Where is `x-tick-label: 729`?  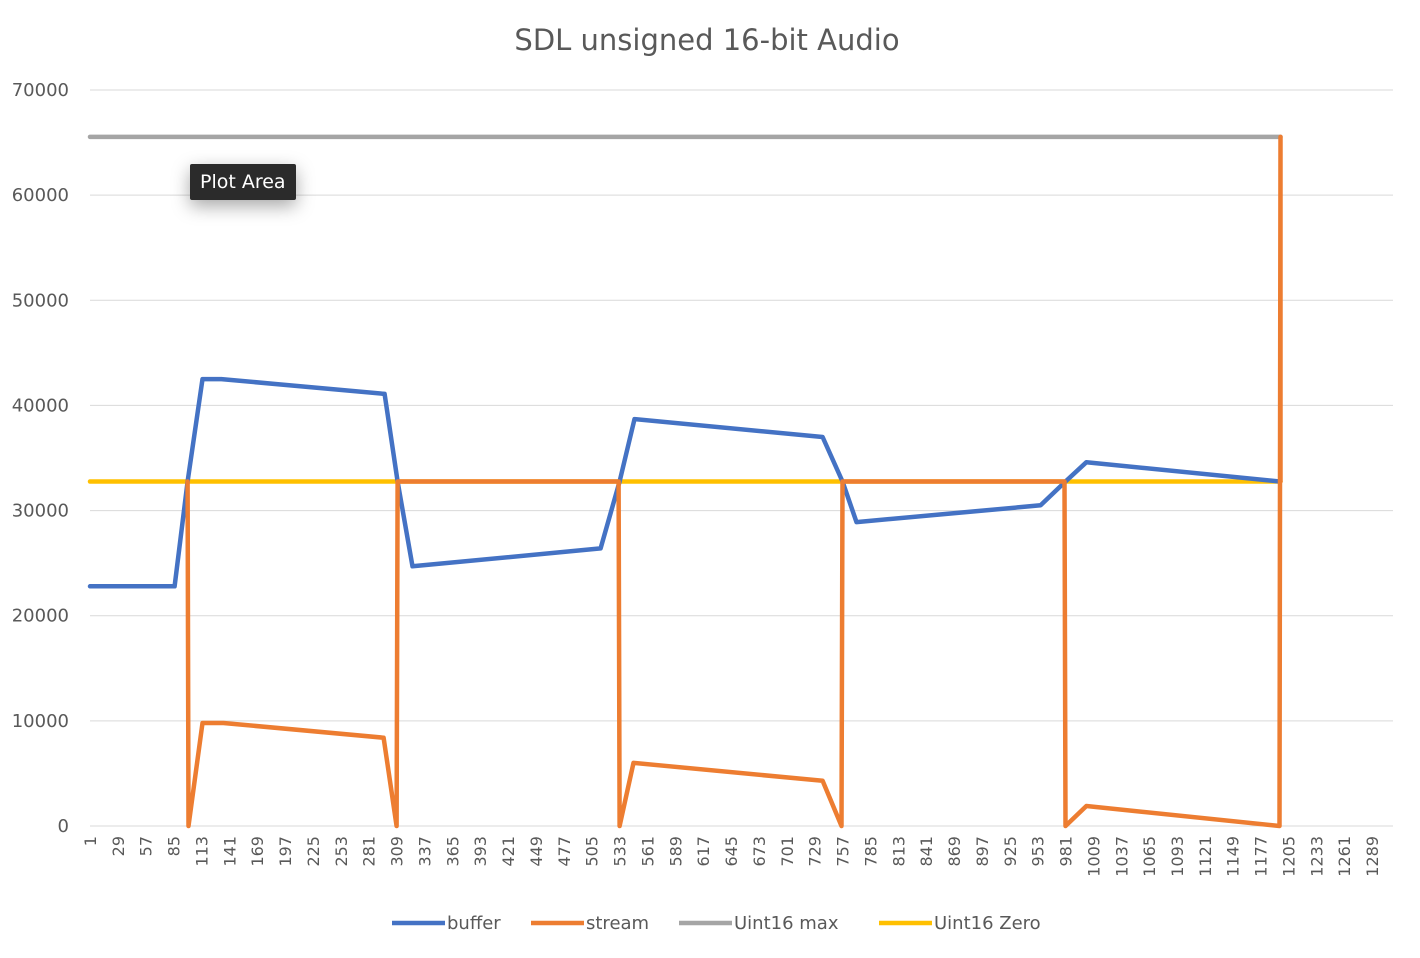 x-tick-label: 729 is located at coordinates (815, 851).